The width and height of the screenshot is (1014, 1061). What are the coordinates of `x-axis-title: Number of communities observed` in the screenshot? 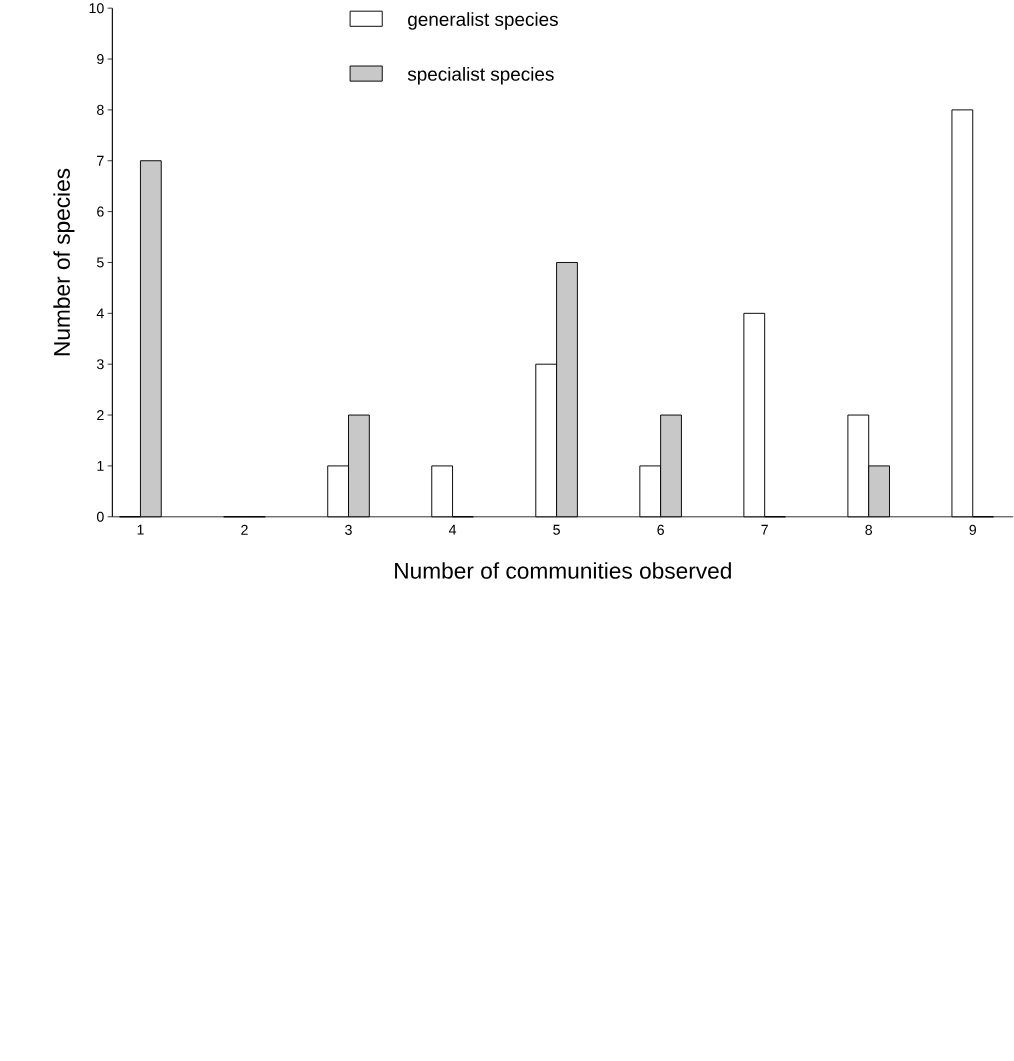 It's located at (563, 570).